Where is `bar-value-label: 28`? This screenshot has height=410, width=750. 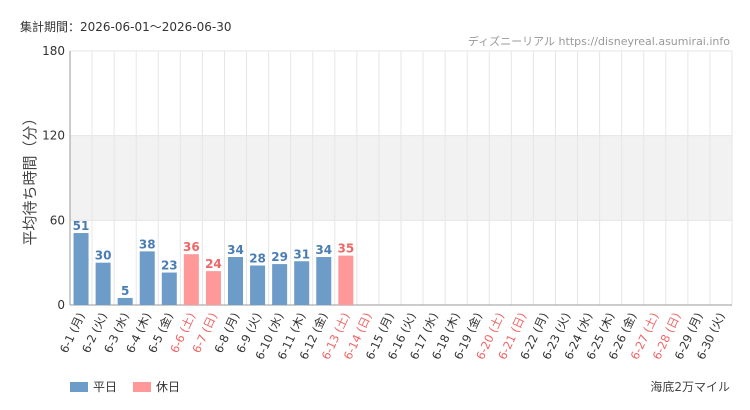 bar-value-label: 28 is located at coordinates (257, 258).